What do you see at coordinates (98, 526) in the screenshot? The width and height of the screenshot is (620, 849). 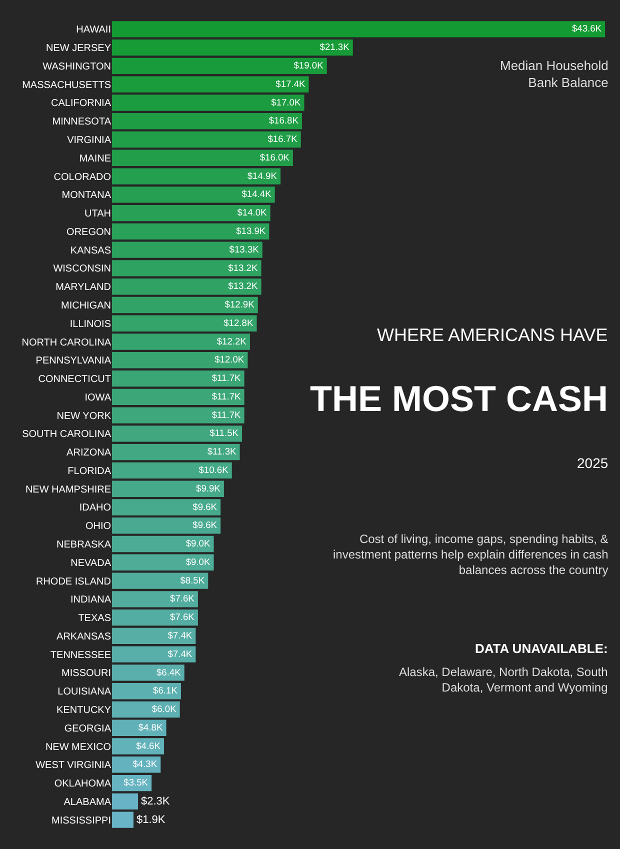 I see `y-tick-label: OHIO` at bounding box center [98, 526].